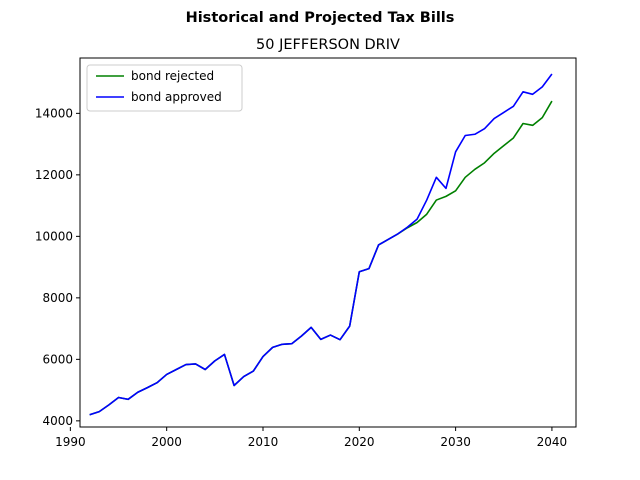 This screenshot has width=640, height=480. I want to click on x-tick-label: 2040, so click(552, 442).